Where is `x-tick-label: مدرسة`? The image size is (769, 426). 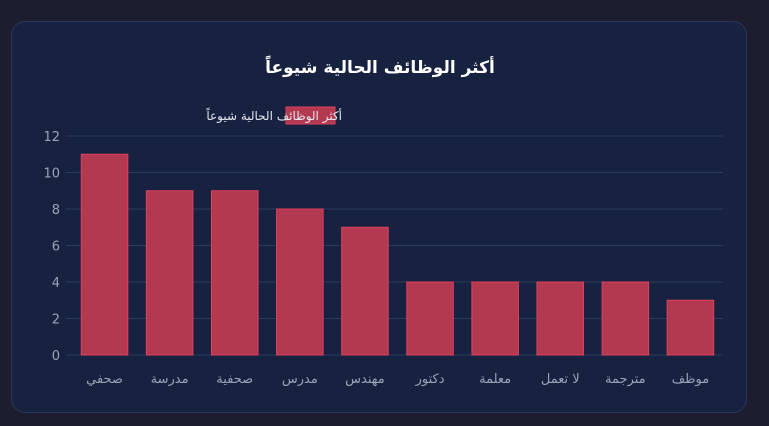
x-tick-label: مدرسة is located at coordinates (170, 379).